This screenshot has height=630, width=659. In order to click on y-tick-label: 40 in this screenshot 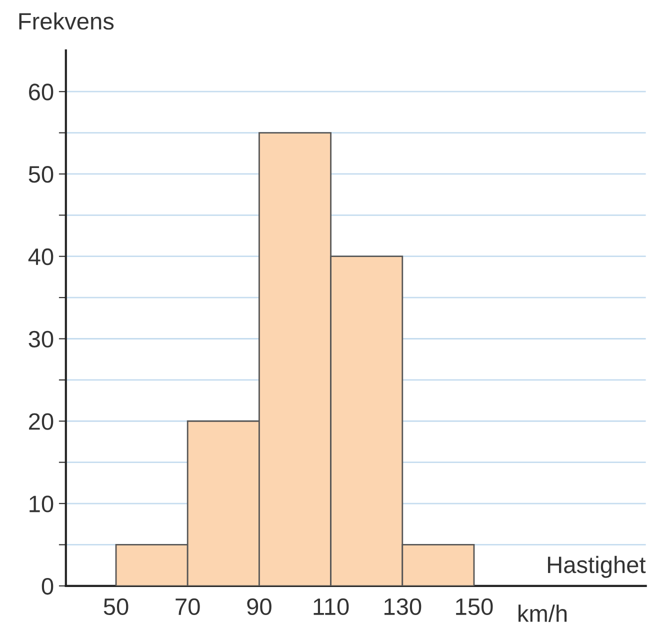, I will do `click(41, 257)`.